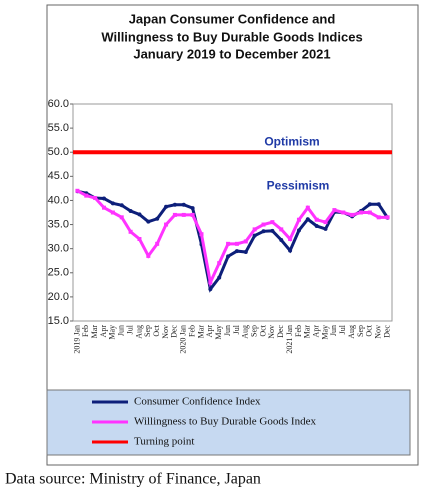 Image resolution: width=440 pixels, height=503 pixels. Describe the element at coordinates (289, 339) in the screenshot. I see `x-tick-label: 2021 Jan` at that location.